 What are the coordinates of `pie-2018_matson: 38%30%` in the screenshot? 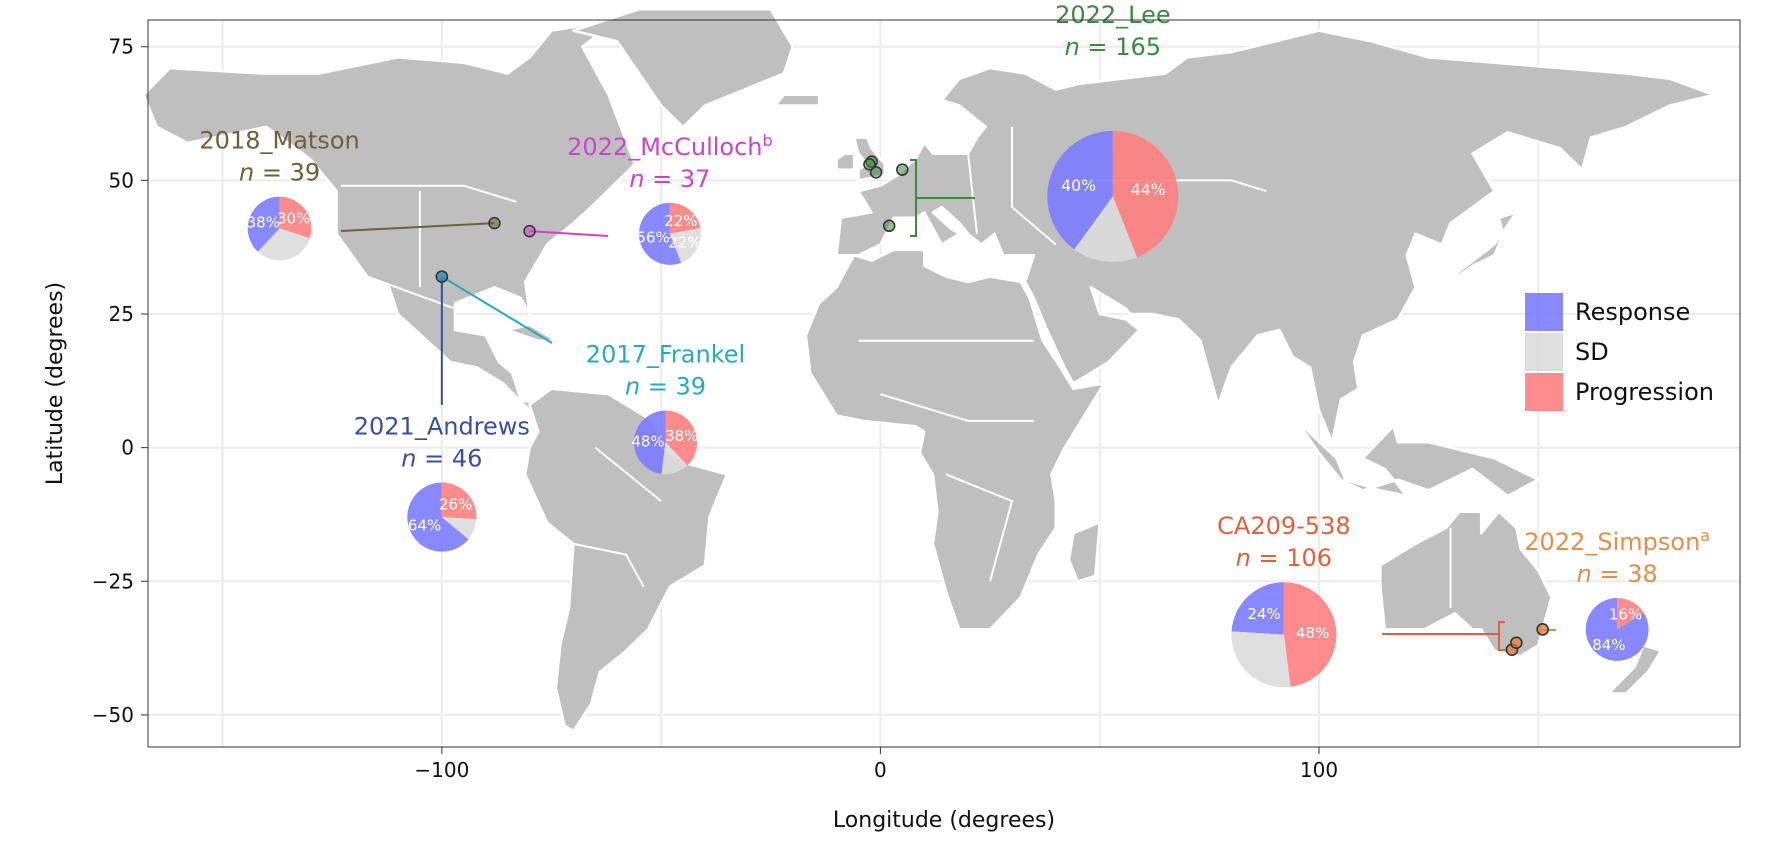 It's located at (279, 228).